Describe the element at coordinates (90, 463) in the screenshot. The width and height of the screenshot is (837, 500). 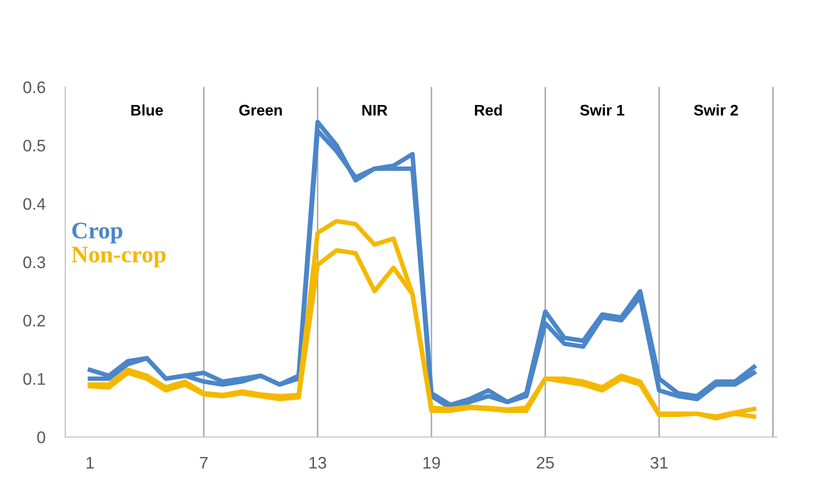
I see `x-tick-label: 1` at that location.